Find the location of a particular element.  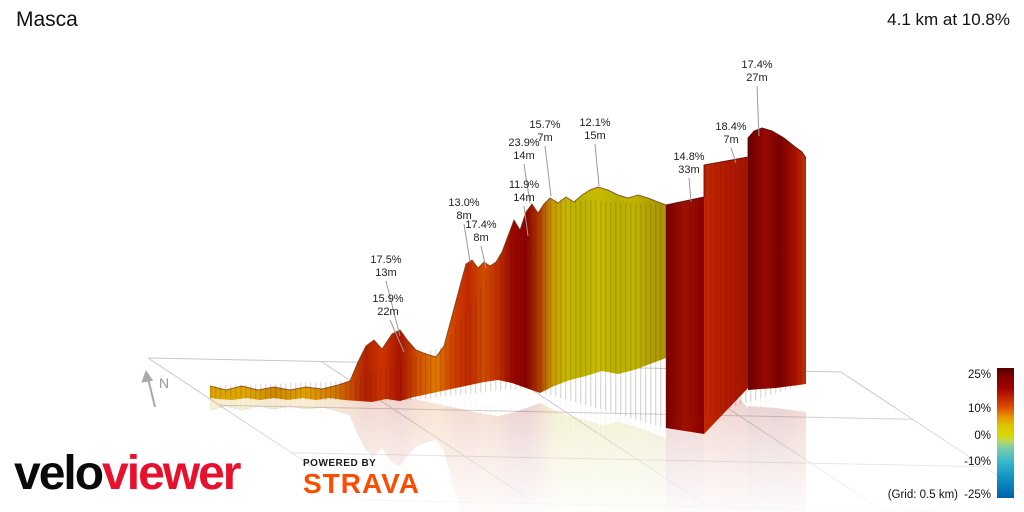

gradient-annotation: 23.9% 14m is located at coordinates (523, 150).